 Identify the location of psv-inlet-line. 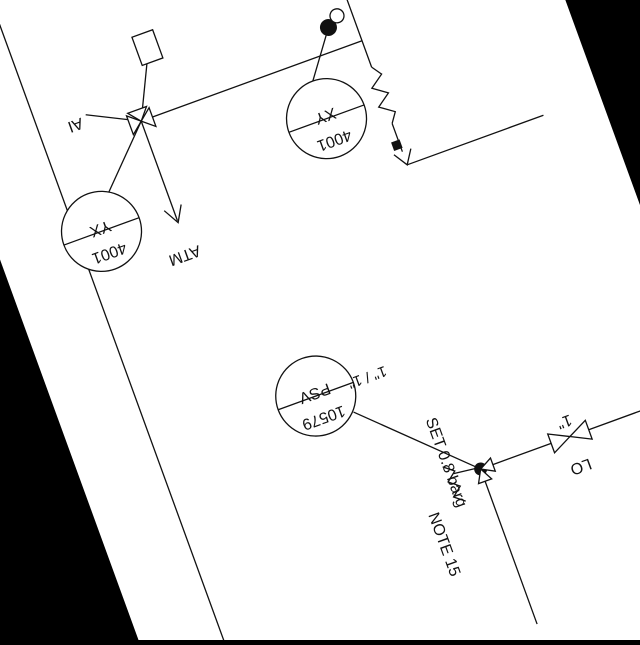
(522, 454).